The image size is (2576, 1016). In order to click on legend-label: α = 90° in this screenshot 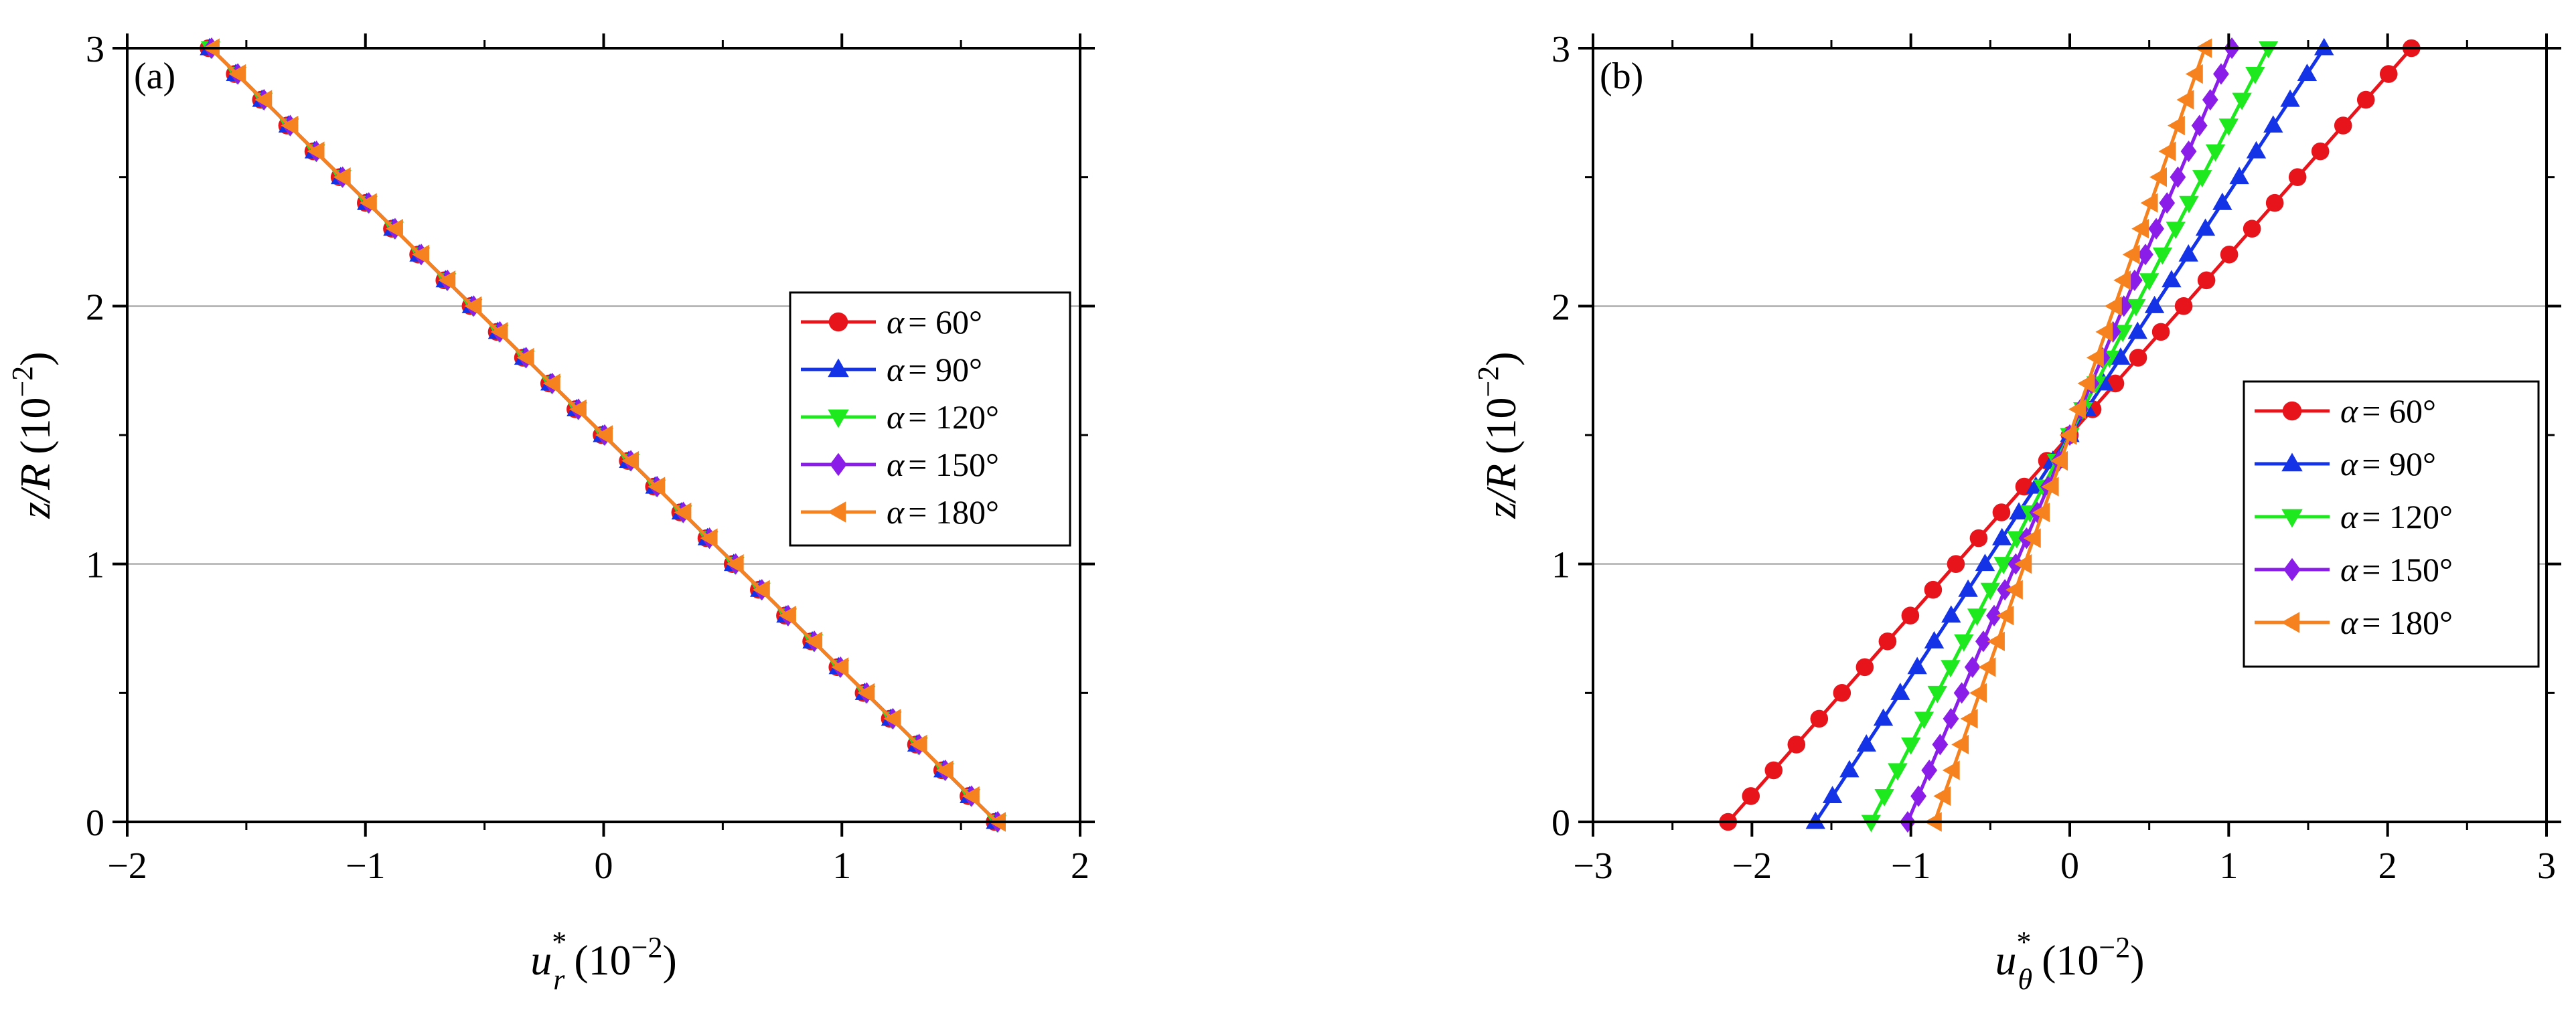, I will do `click(934, 369)`.